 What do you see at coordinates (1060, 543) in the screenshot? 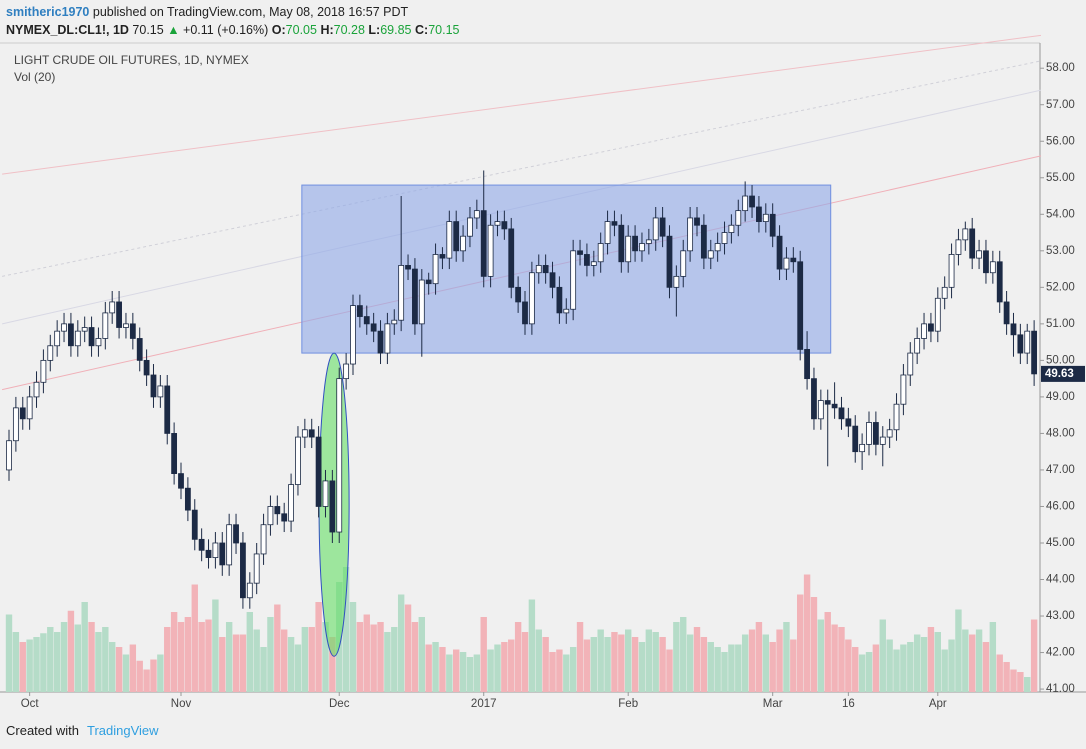
I see `y-tick-label: 45.00` at bounding box center [1060, 543].